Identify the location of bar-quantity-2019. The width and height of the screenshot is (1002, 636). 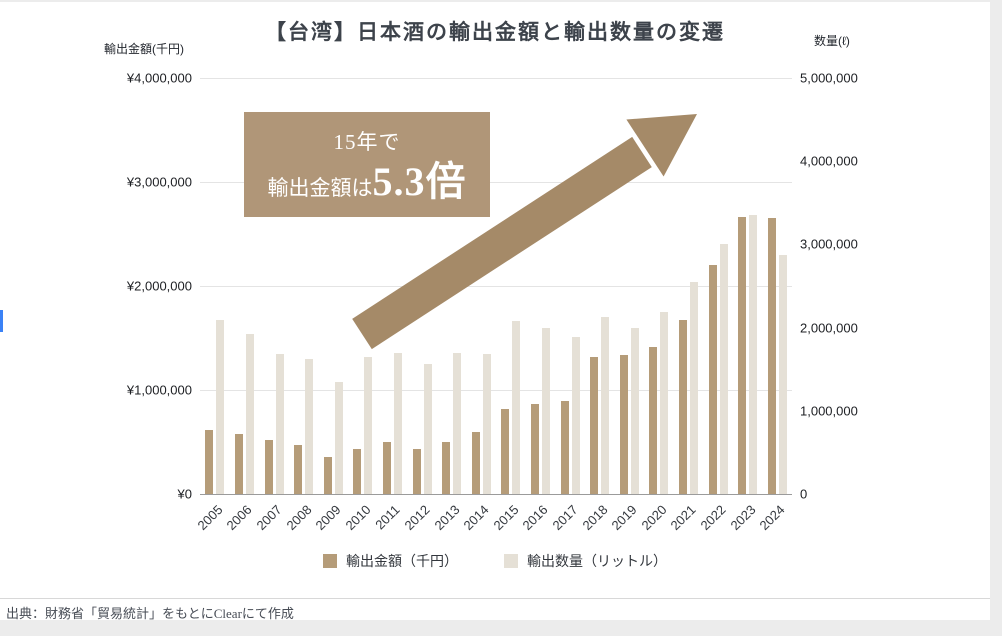
(635, 411).